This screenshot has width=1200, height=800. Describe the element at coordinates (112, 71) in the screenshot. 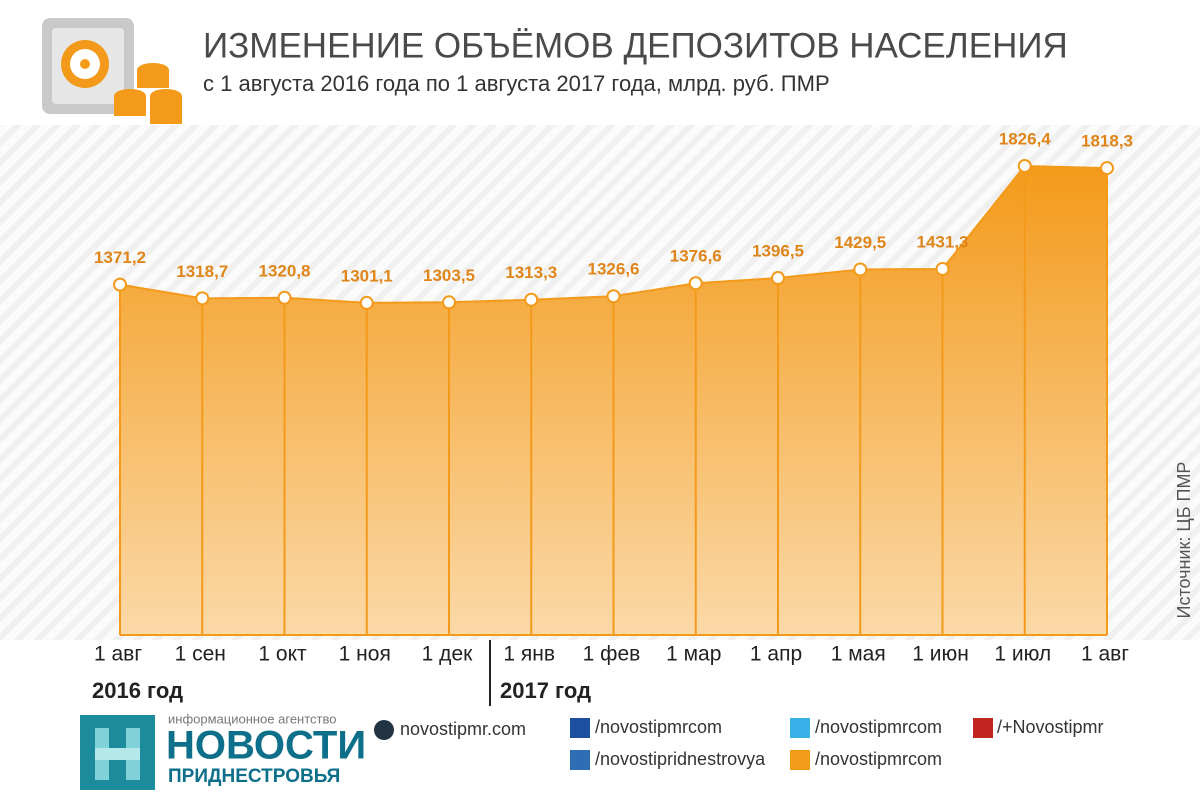

I see `safe-icon` at that location.